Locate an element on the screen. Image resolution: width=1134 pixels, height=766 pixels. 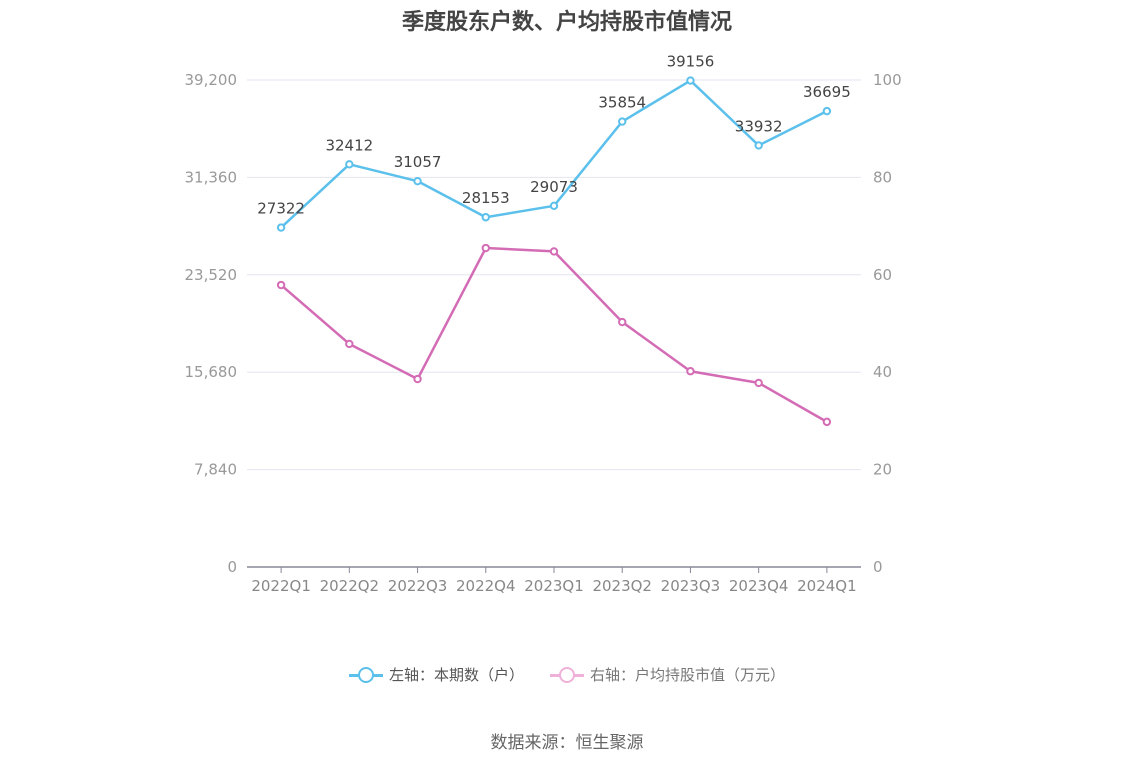
right-tick-label: 100 is located at coordinates (887, 80).